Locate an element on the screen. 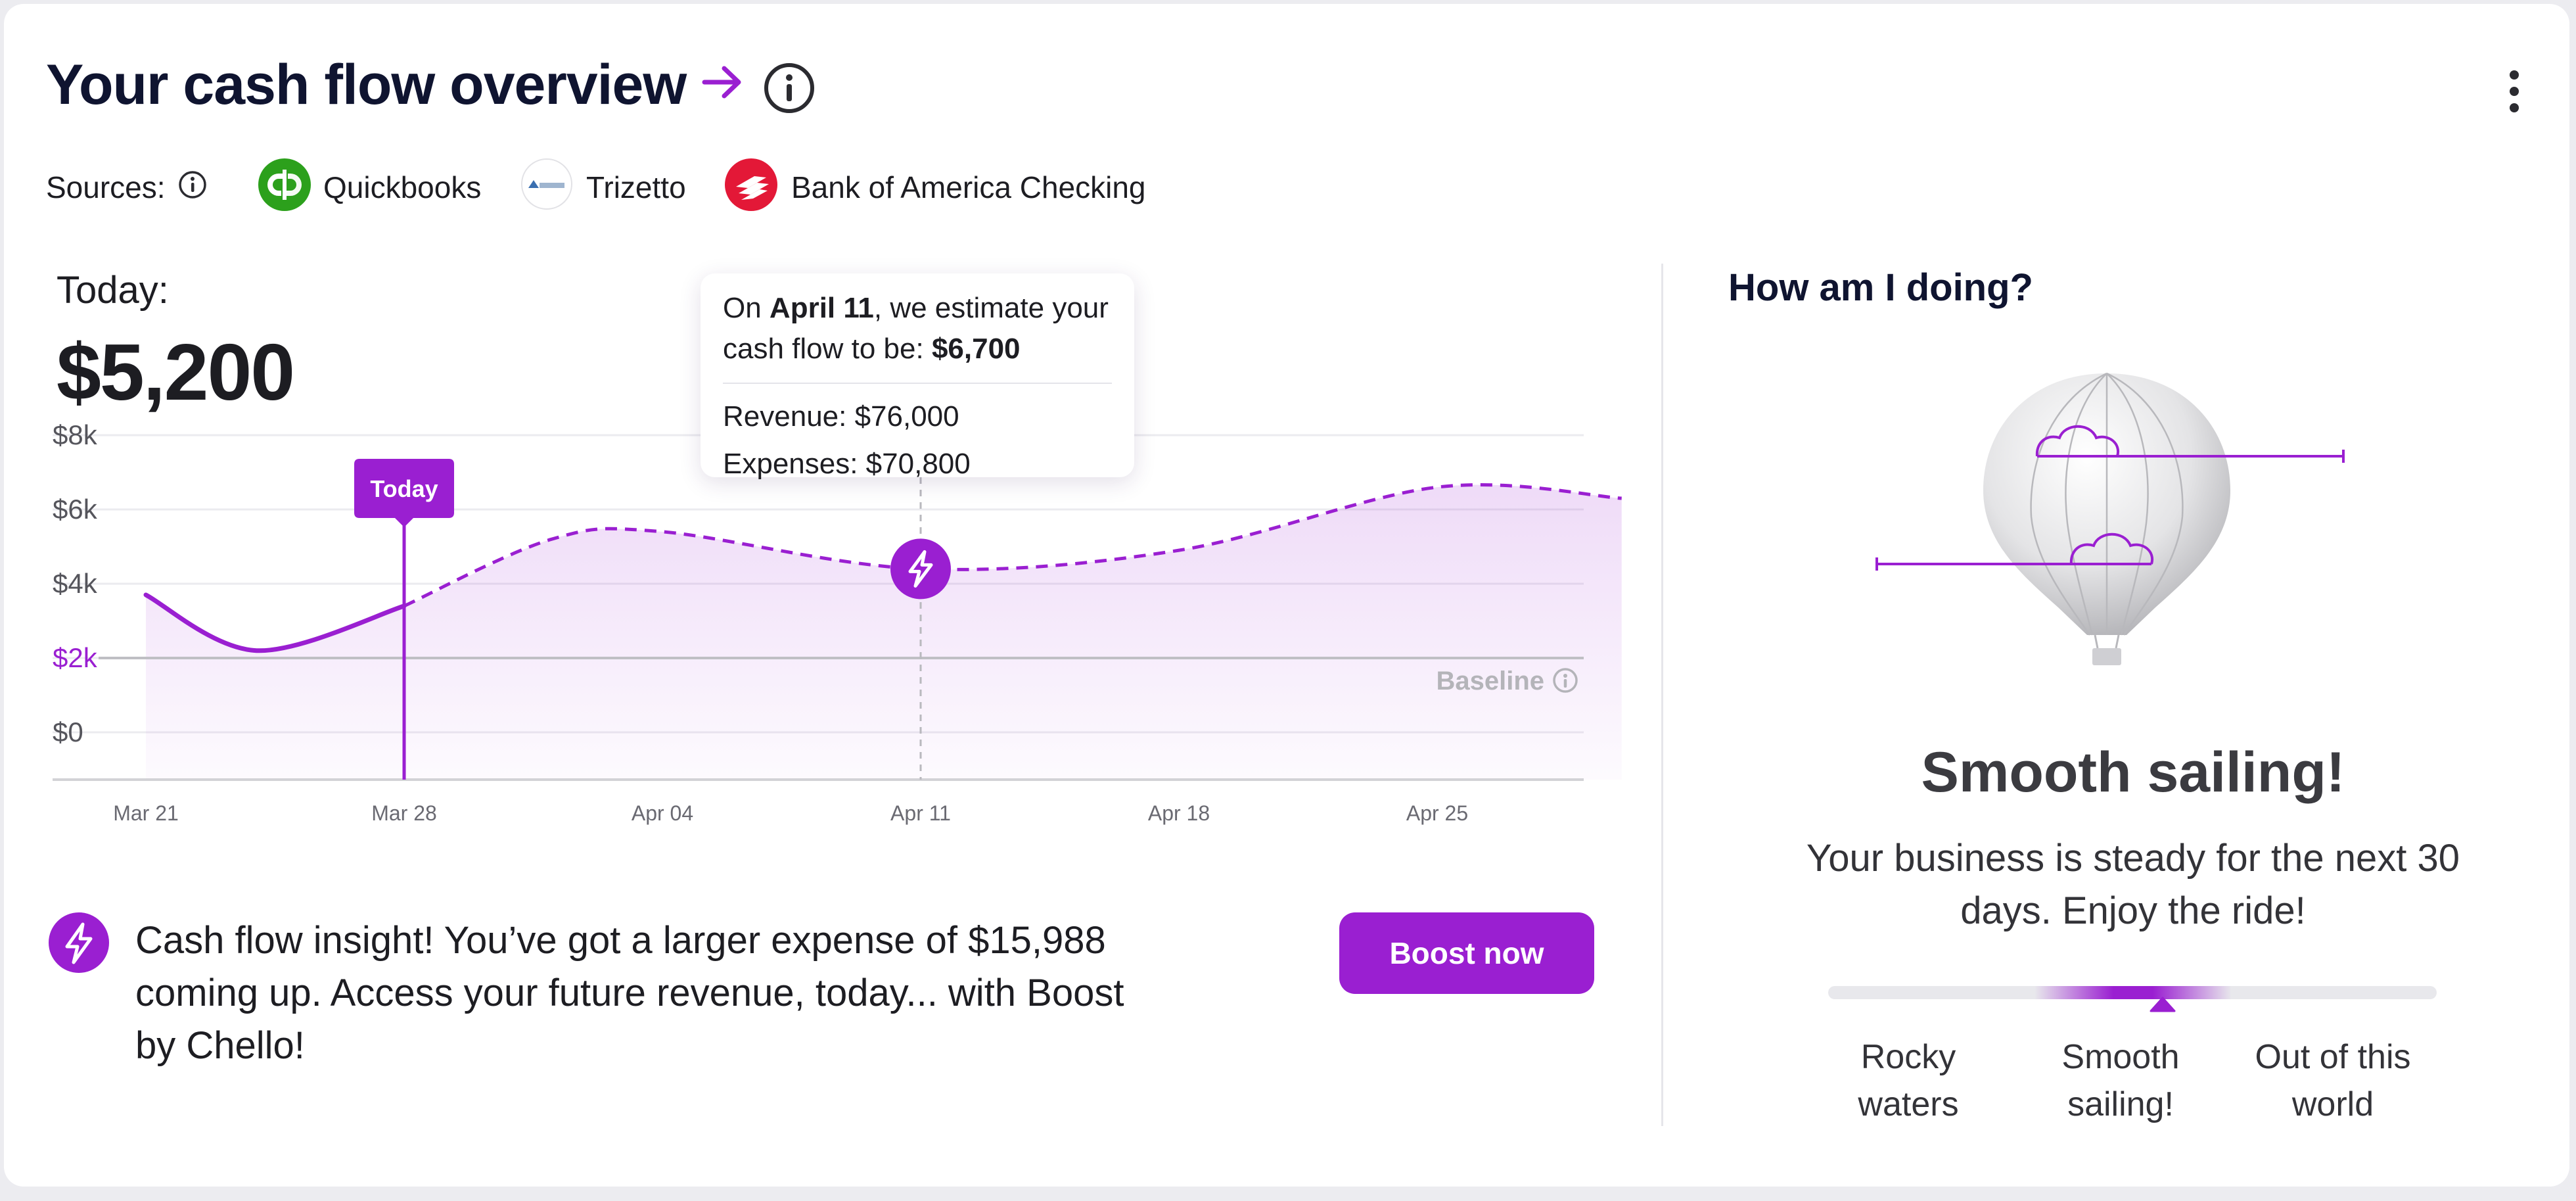 The width and height of the screenshot is (2576, 1201). series-line-actual is located at coordinates (275, 622).